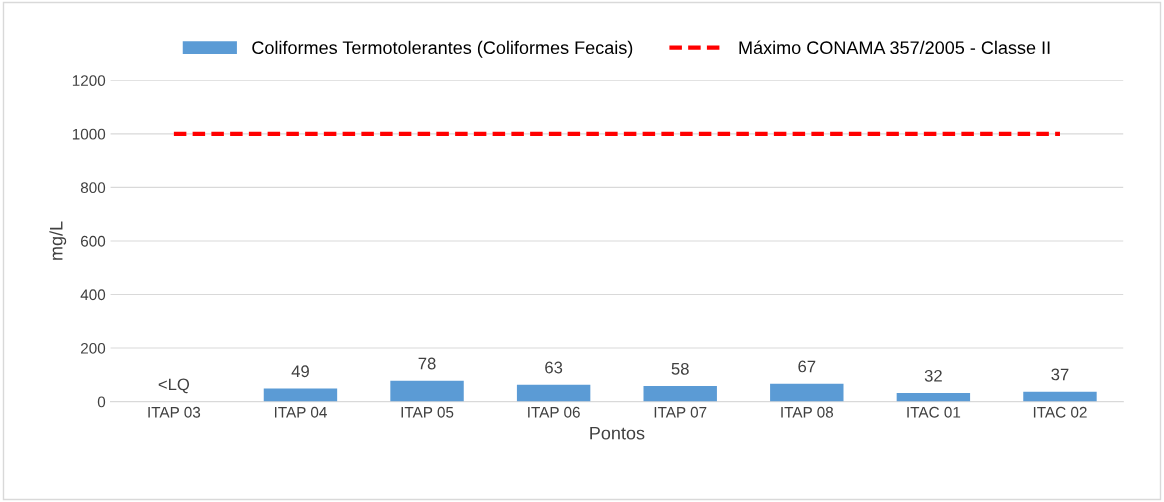 This screenshot has width=1164, height=502. I want to click on x-axis-title: Pontos, so click(617, 433).